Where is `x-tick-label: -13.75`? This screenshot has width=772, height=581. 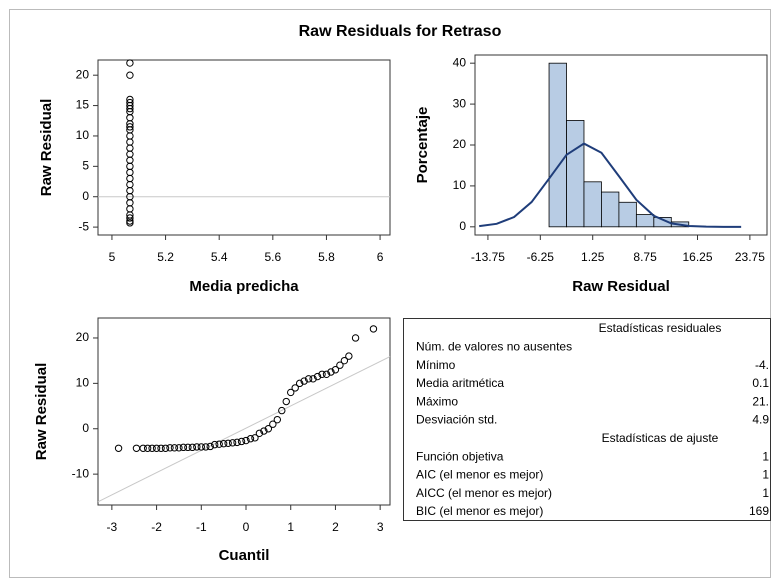 x-tick-label: -13.75 is located at coordinates (488, 257).